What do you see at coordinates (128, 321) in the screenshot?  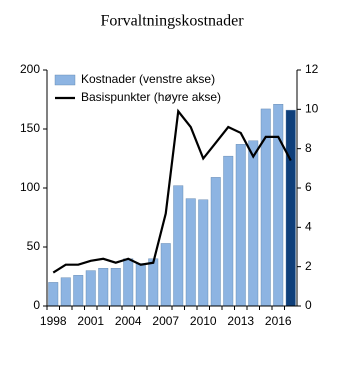 I see `x-tick-label: 2004` at bounding box center [128, 321].